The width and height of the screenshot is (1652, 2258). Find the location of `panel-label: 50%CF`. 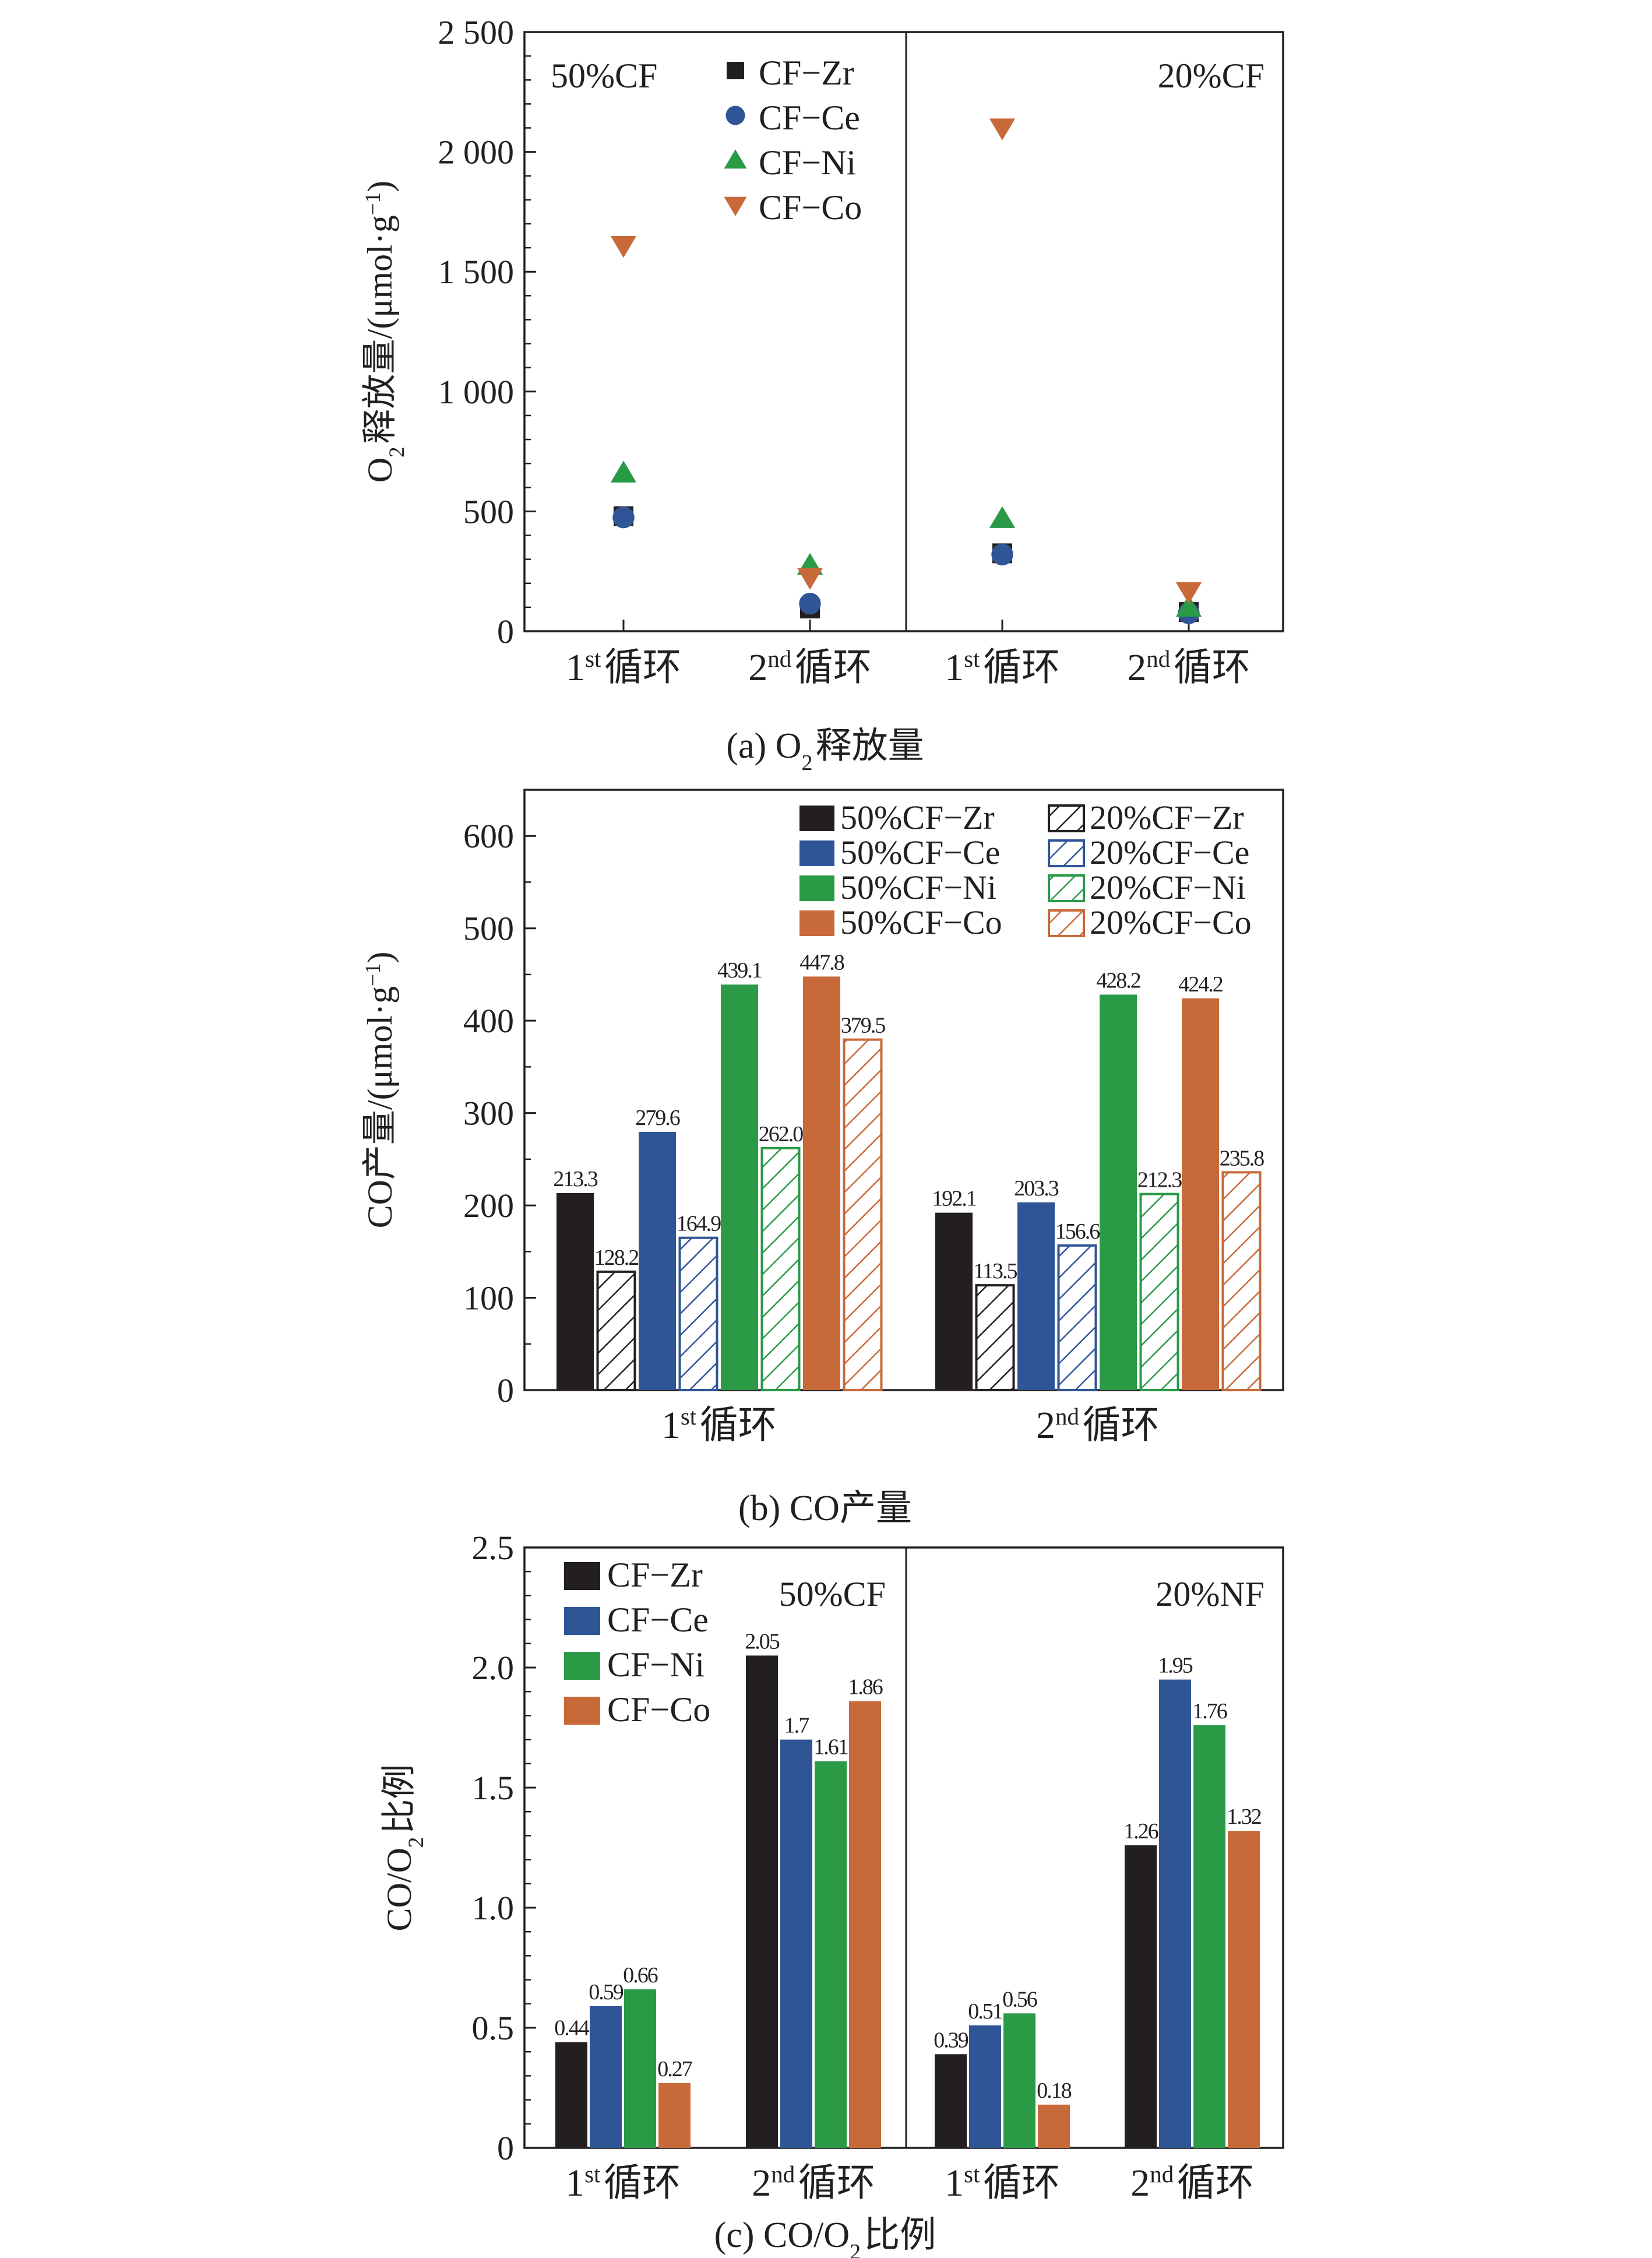

panel-label: 50%CF is located at coordinates (832, 1594).